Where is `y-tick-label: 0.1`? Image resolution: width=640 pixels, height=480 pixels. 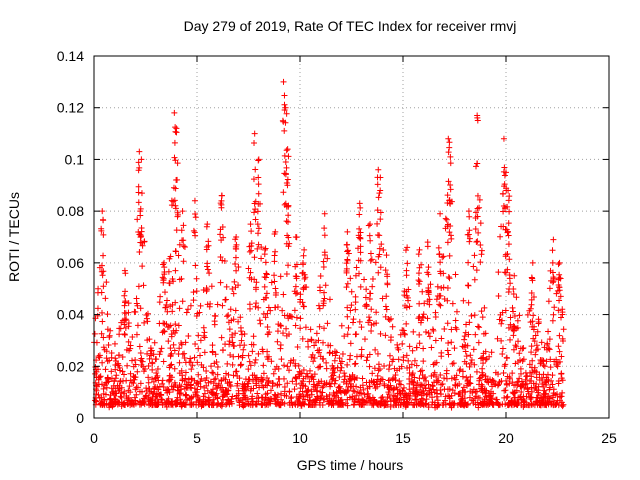 y-tick-label: 0.1 is located at coordinates (75, 159).